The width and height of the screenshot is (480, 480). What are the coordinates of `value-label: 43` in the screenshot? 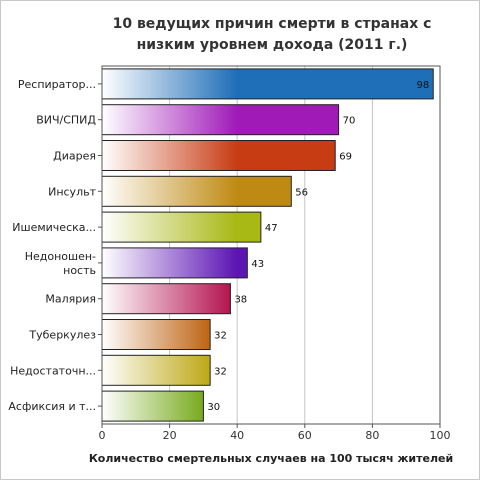 It's located at (257, 264).